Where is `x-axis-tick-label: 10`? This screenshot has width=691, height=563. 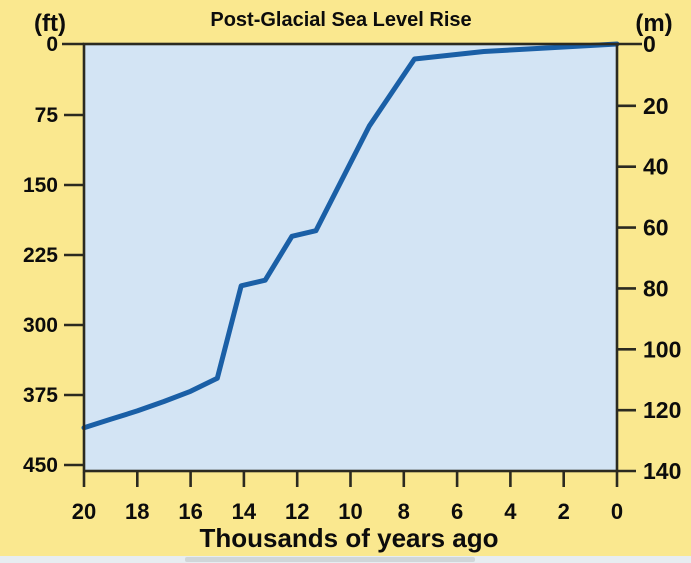 x-axis-tick-label: 10 is located at coordinates (350, 511).